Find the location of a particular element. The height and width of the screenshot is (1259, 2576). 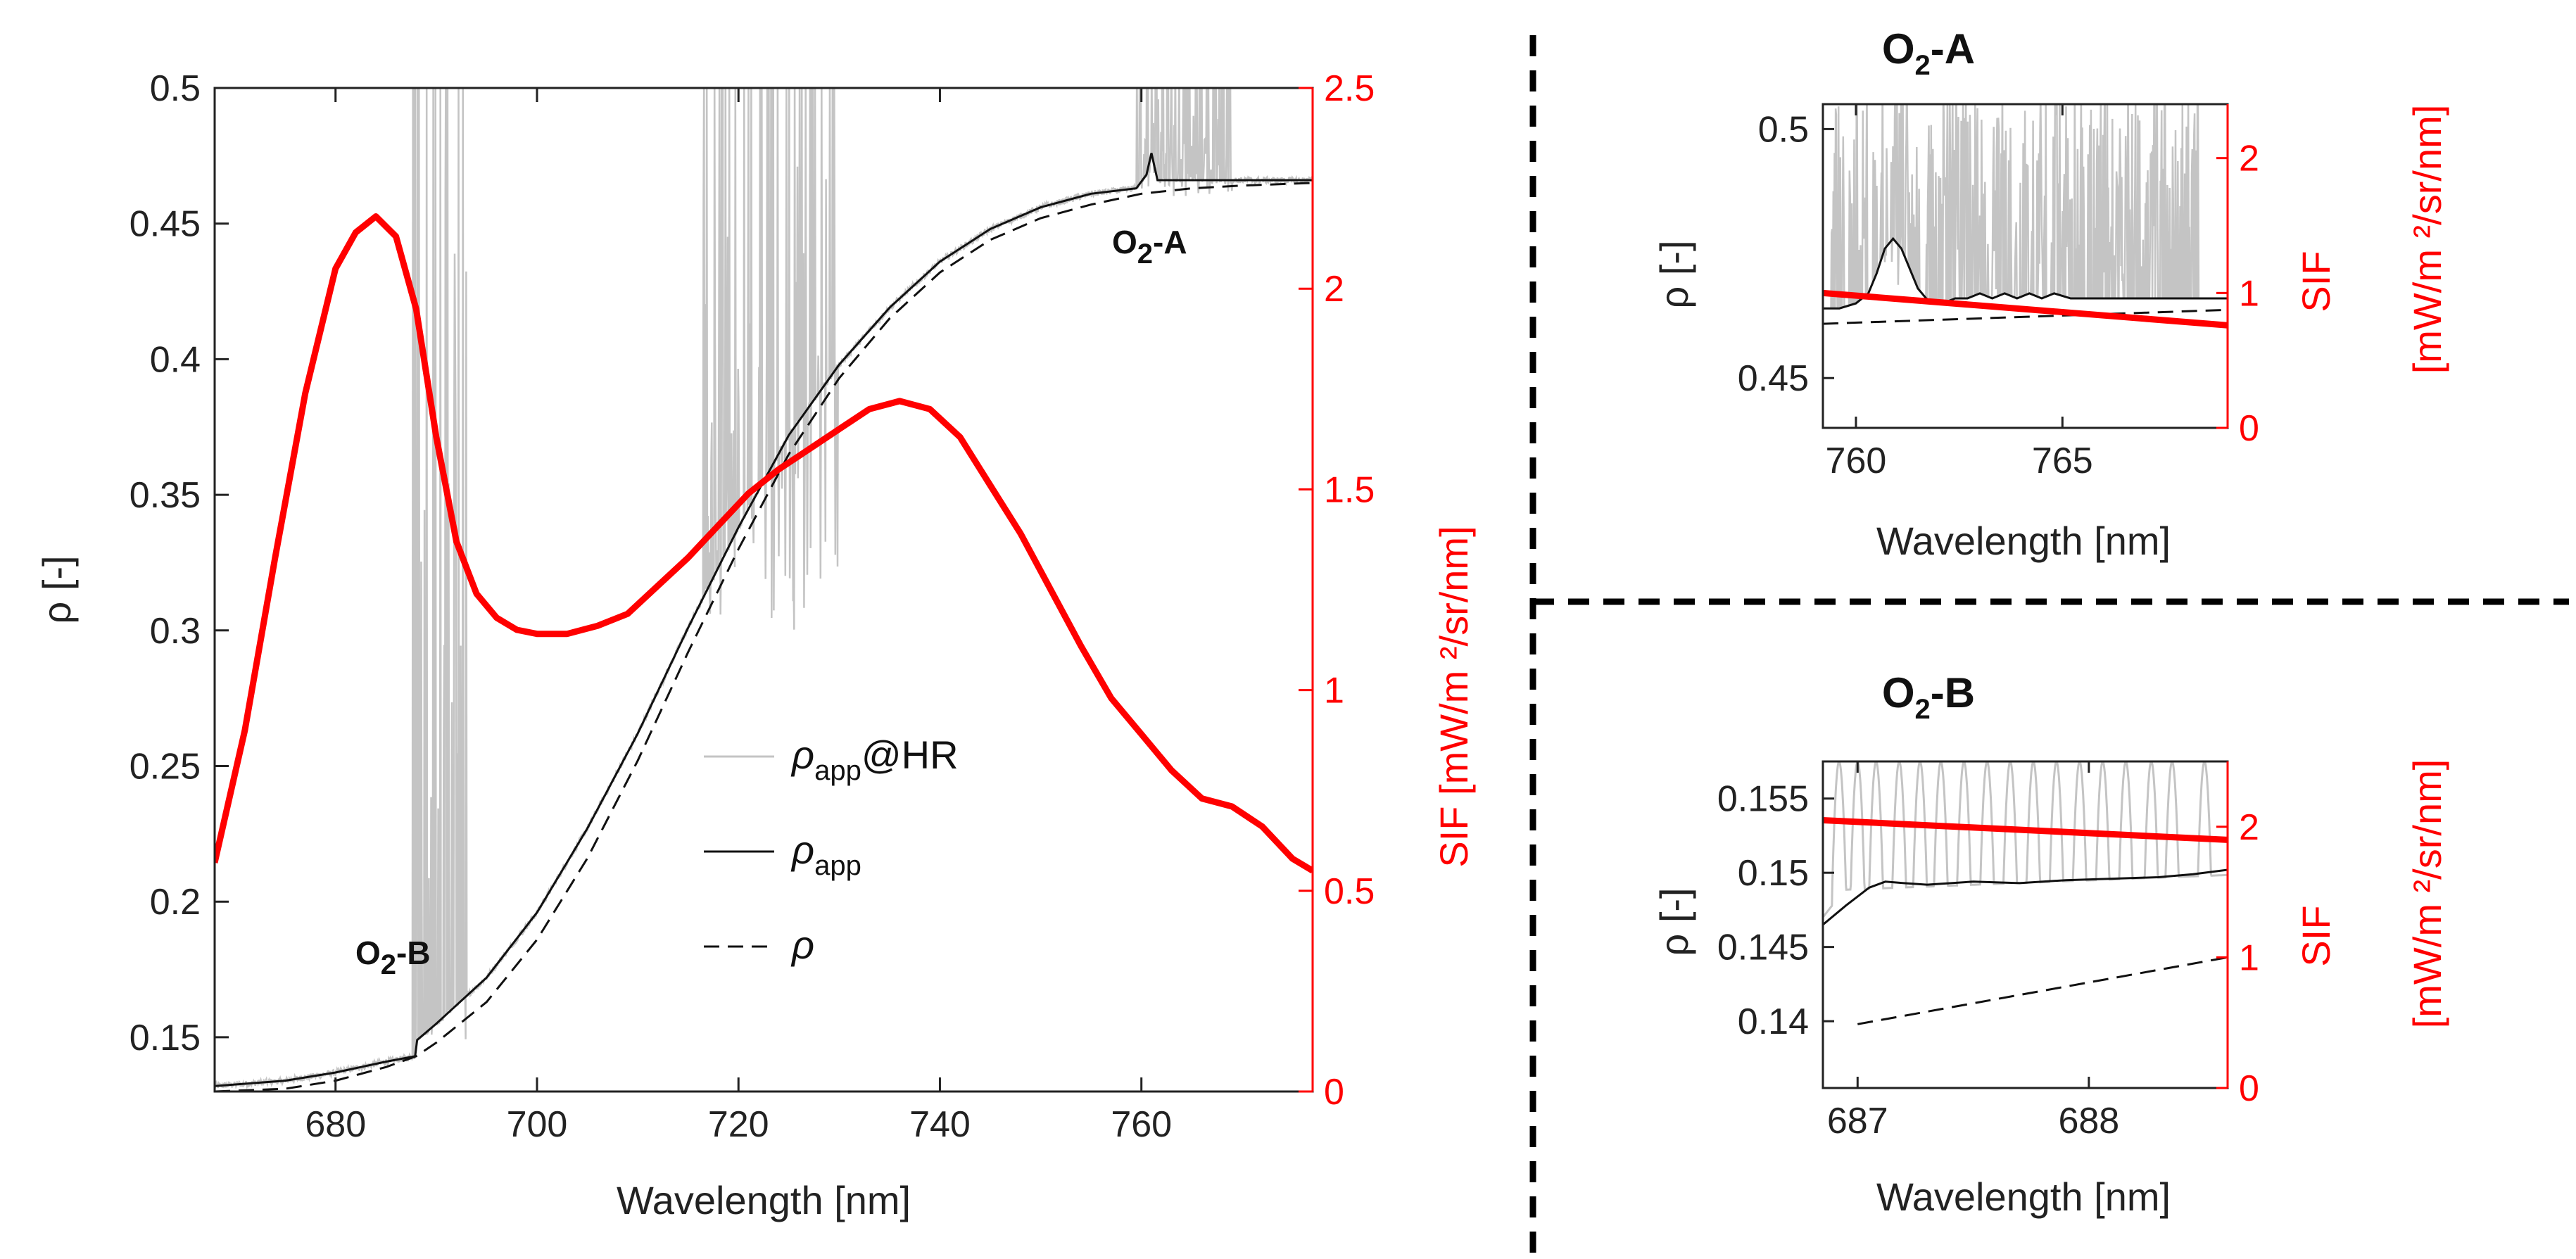

main-ytick-label-5: 0.4 is located at coordinates (175, 359).